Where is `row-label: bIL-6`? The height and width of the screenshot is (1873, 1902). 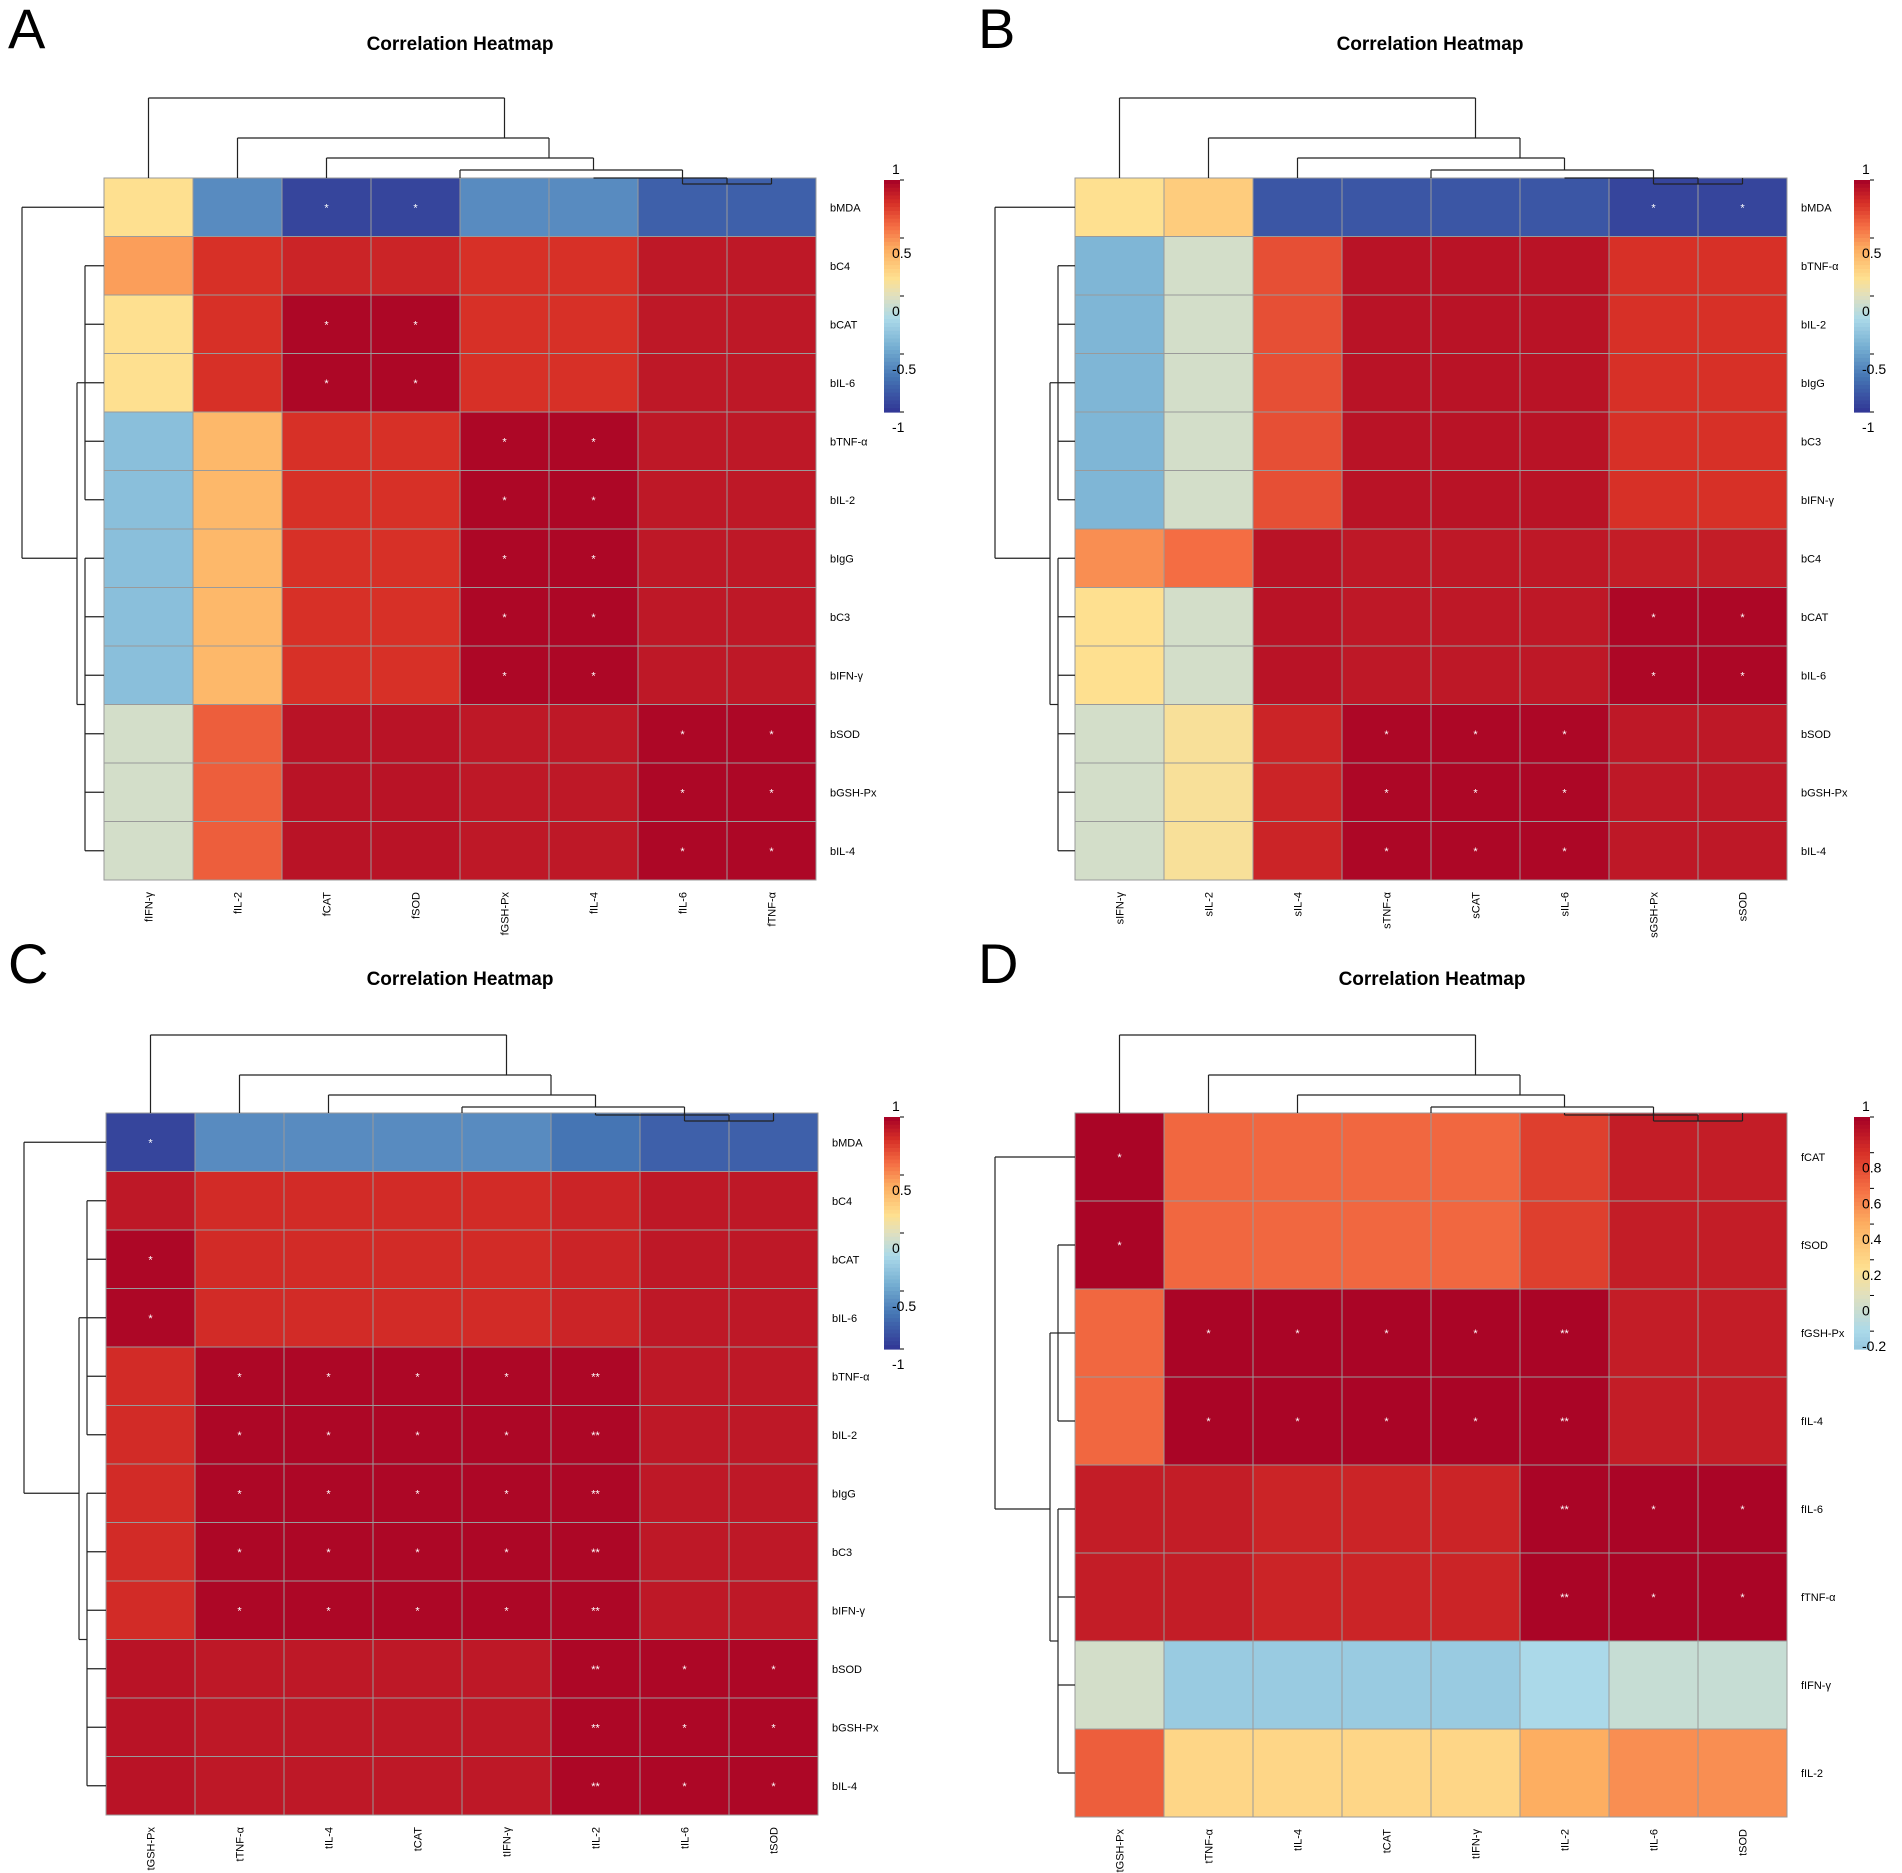 row-label: bIL-6 is located at coordinates (842, 384).